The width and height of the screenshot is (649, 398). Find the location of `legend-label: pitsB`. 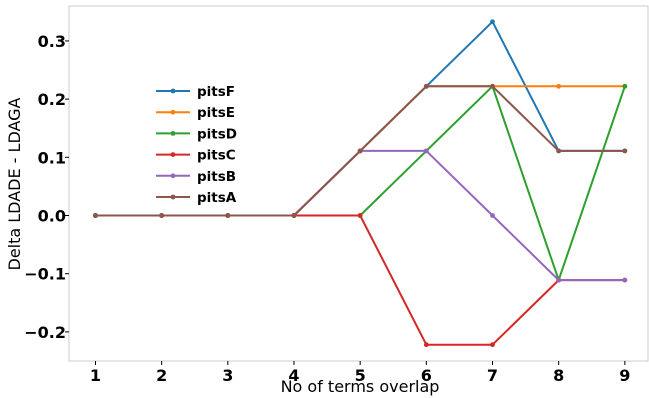

legend-label: pitsB is located at coordinates (216, 177).